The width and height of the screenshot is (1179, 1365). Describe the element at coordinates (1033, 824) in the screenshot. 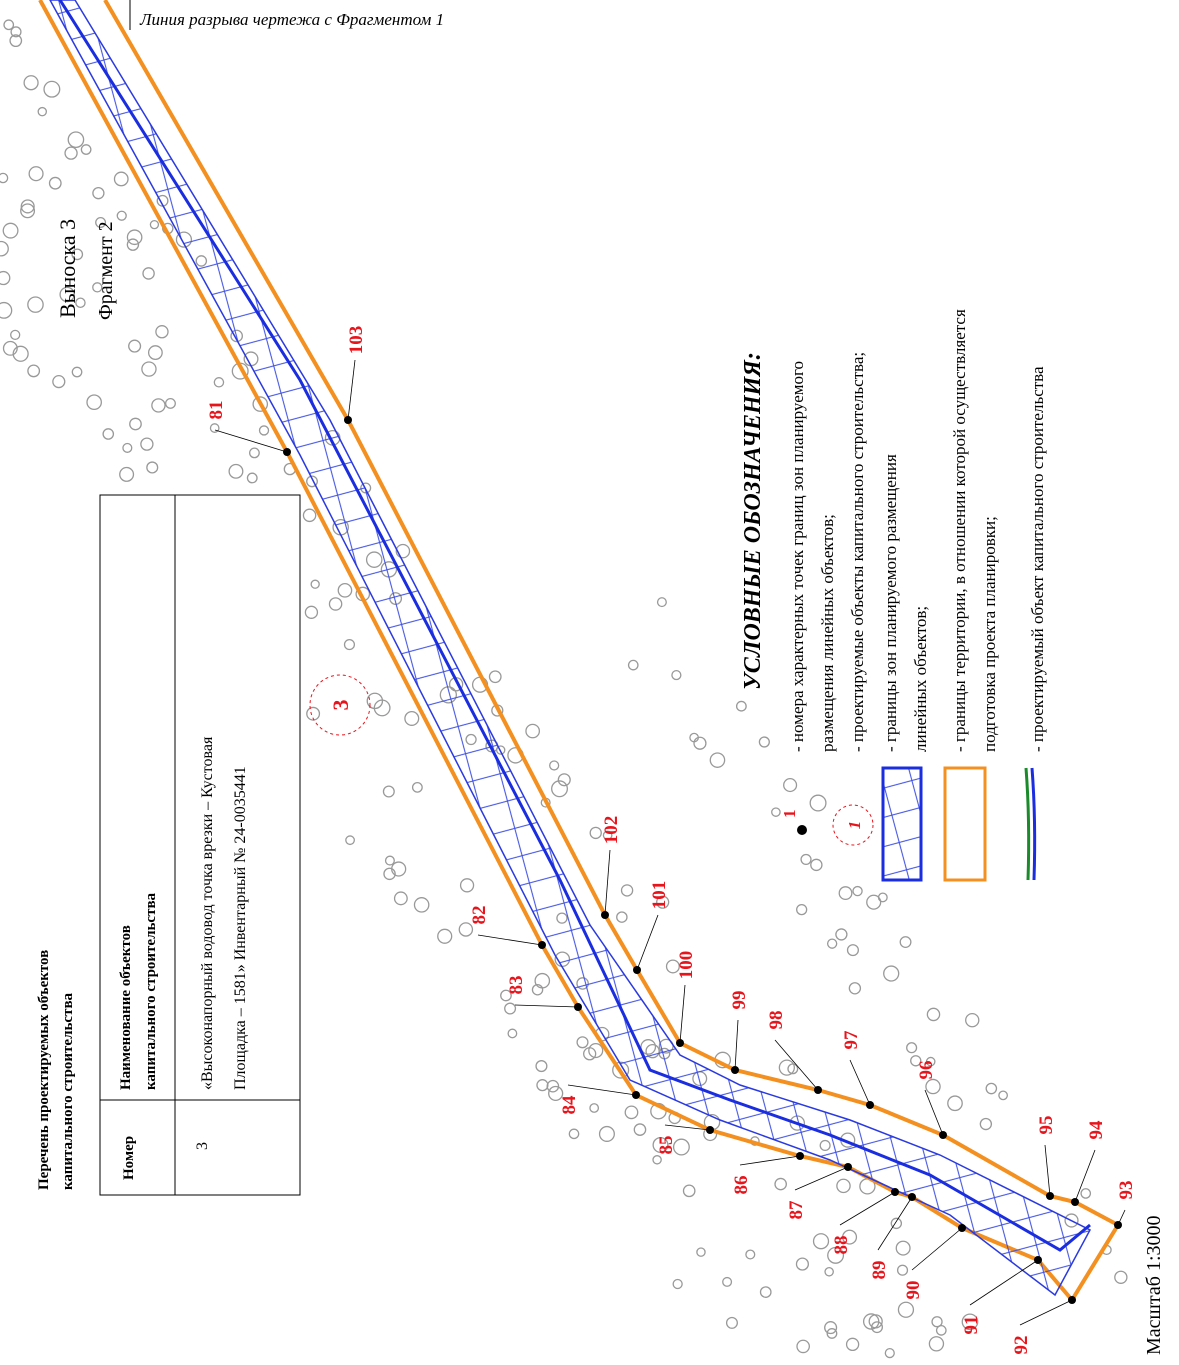

I see `legend-line-blue` at that location.